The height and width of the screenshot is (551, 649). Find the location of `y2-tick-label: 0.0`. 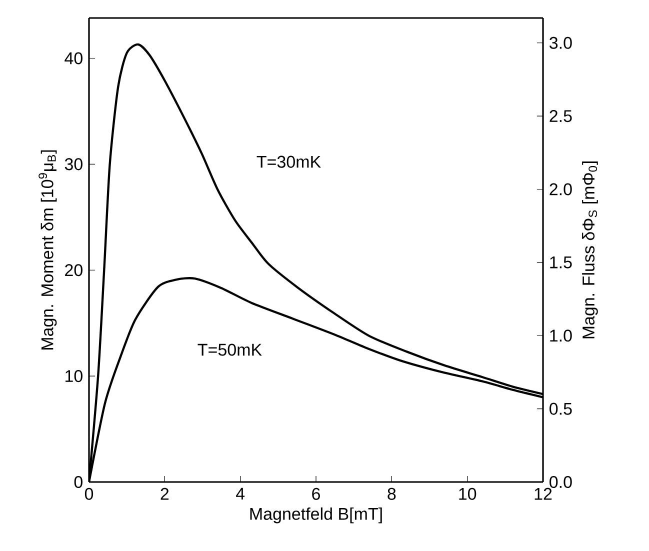

y2-tick-label: 0.0 is located at coordinates (561, 482).